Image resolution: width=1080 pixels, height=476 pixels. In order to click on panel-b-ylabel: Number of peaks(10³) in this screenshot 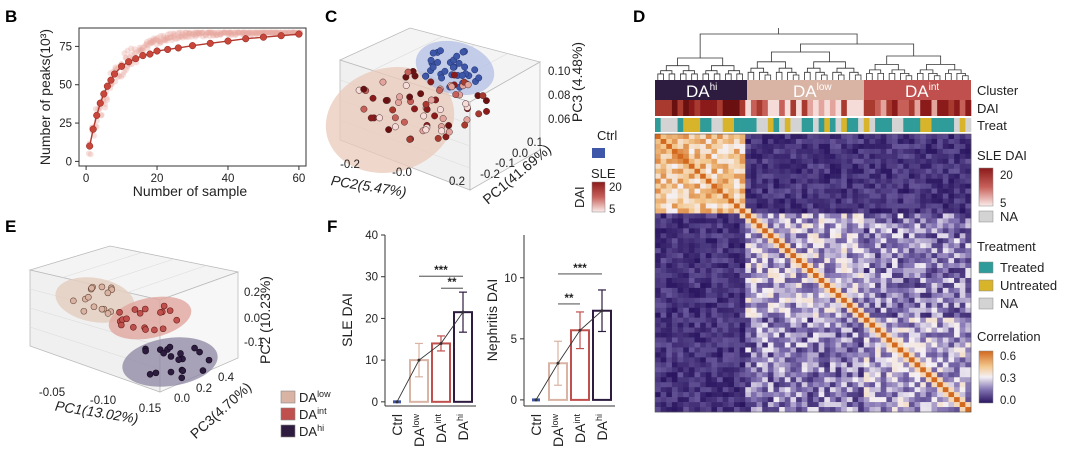, I will do `click(45, 97)`.